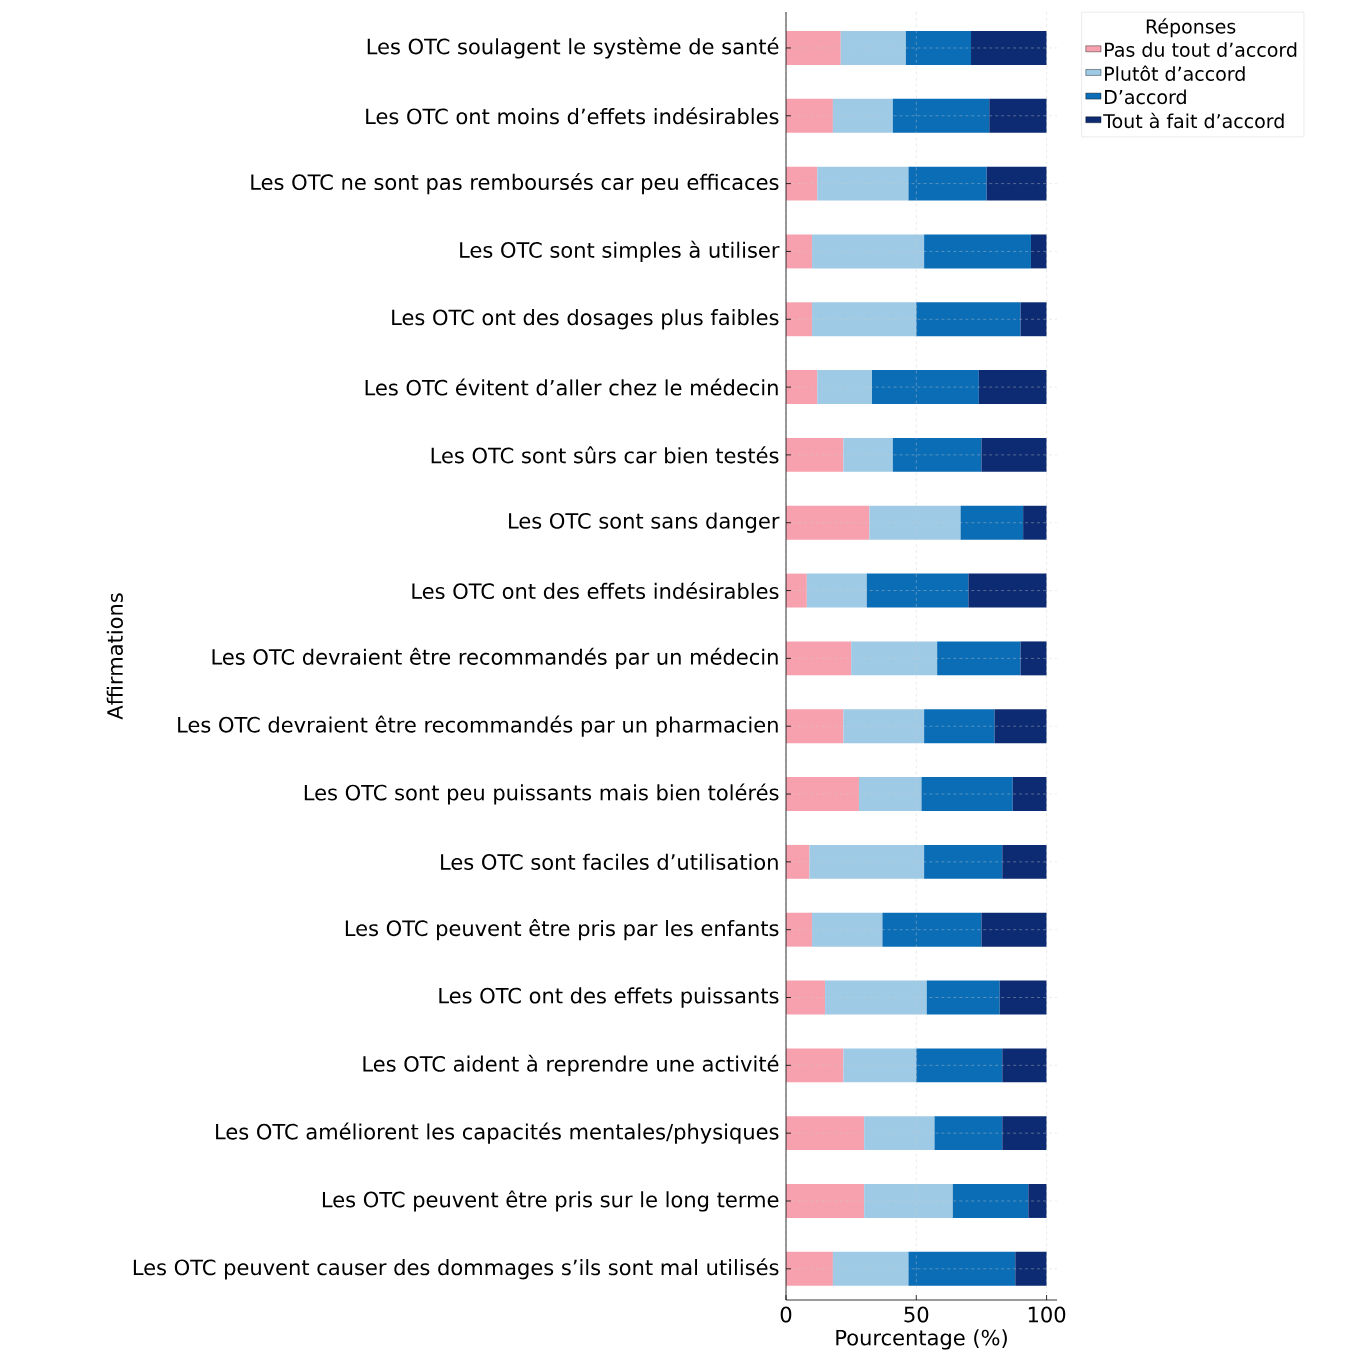  I want to click on y-tick-label: Les OTC ne sont pas remboursés car peu efficaces, so click(515, 184).